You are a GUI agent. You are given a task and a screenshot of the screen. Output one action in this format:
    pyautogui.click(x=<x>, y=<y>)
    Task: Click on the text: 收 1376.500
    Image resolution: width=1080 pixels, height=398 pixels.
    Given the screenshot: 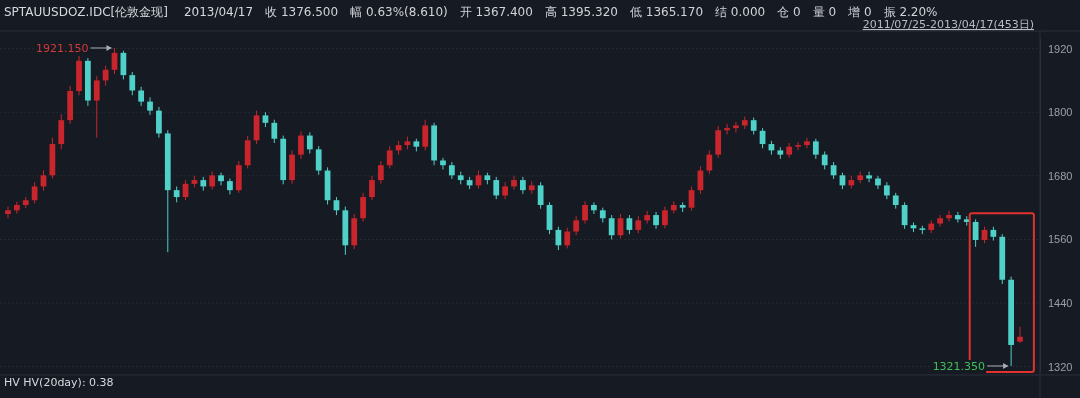 What is the action you would take?
    pyautogui.click(x=302, y=12)
    